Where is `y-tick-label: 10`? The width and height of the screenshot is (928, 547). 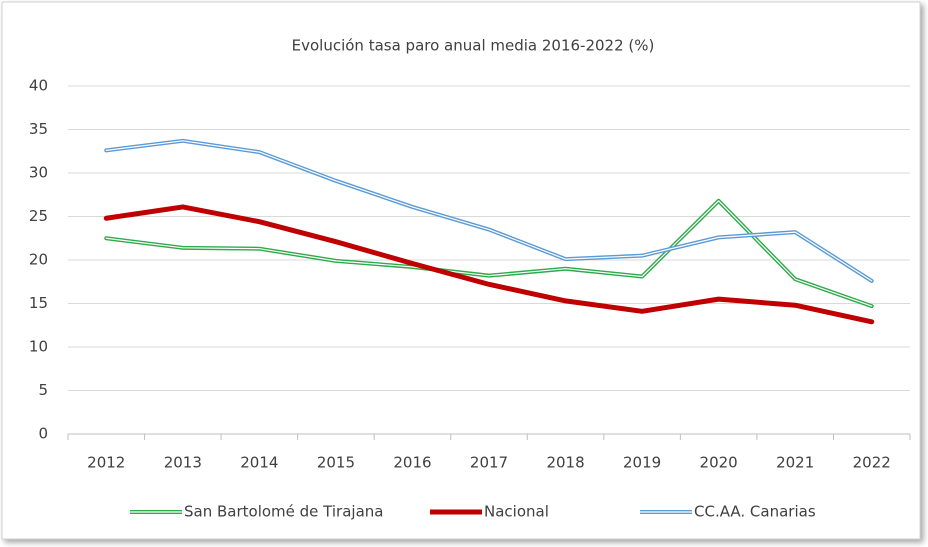 y-tick-label: 10 is located at coordinates (38, 347).